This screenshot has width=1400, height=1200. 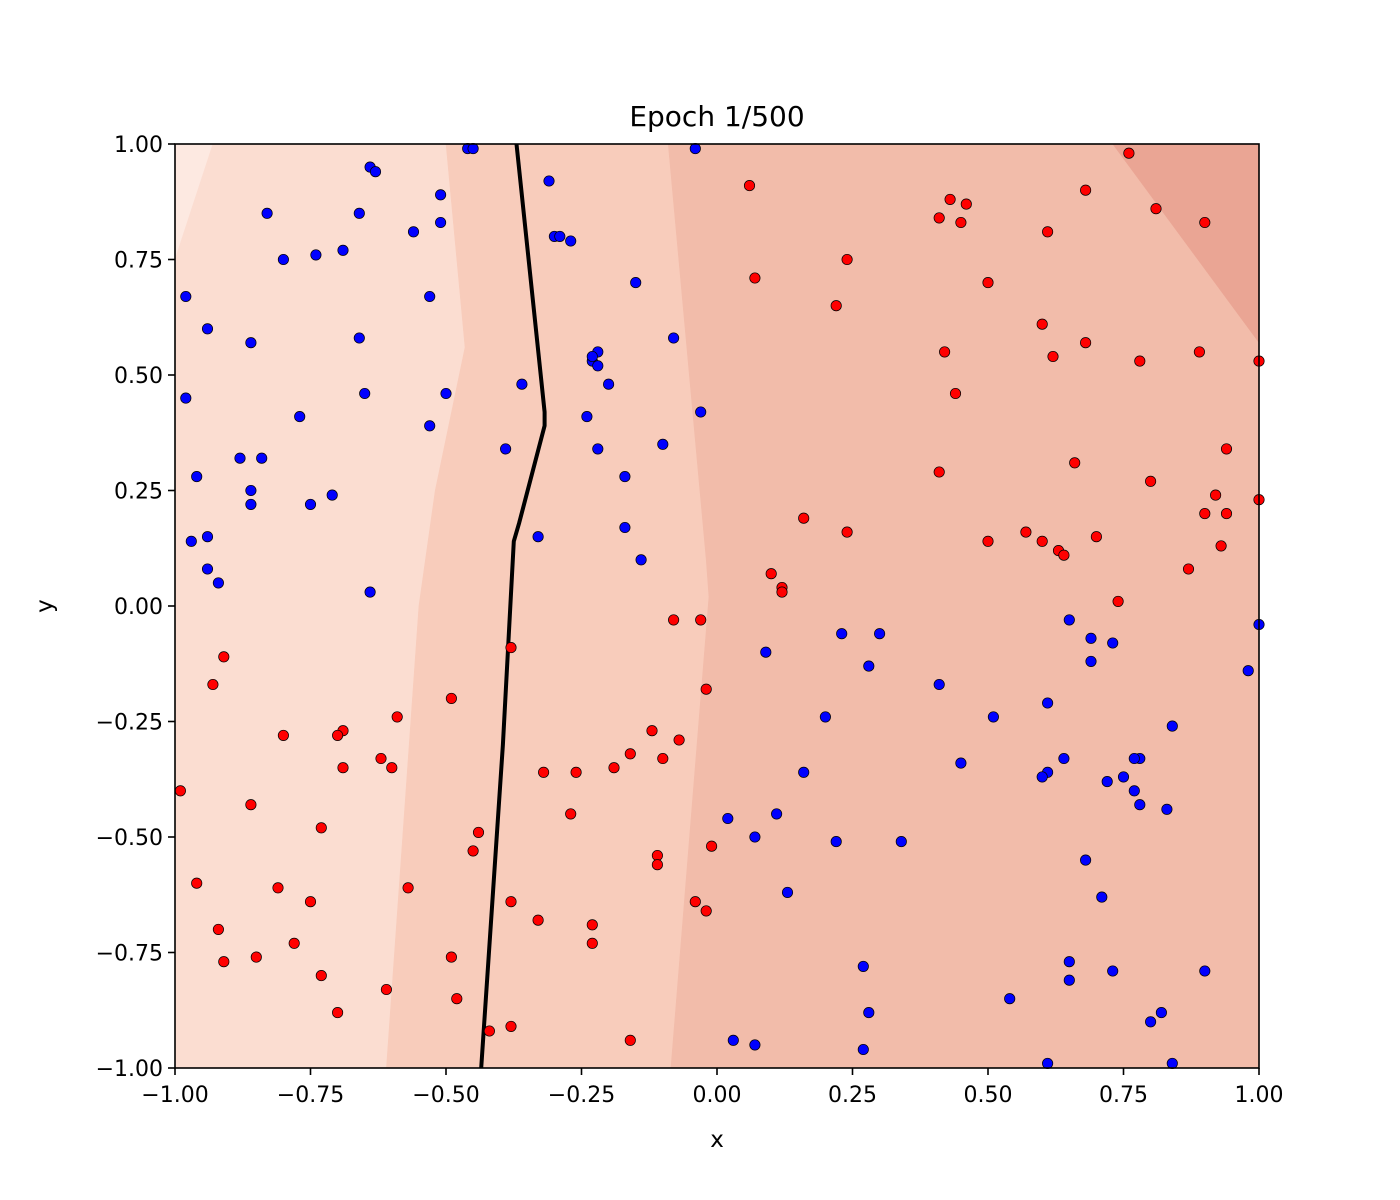 What do you see at coordinates (45, 606) in the screenshot?
I see `y-axis-label: y` at bounding box center [45, 606].